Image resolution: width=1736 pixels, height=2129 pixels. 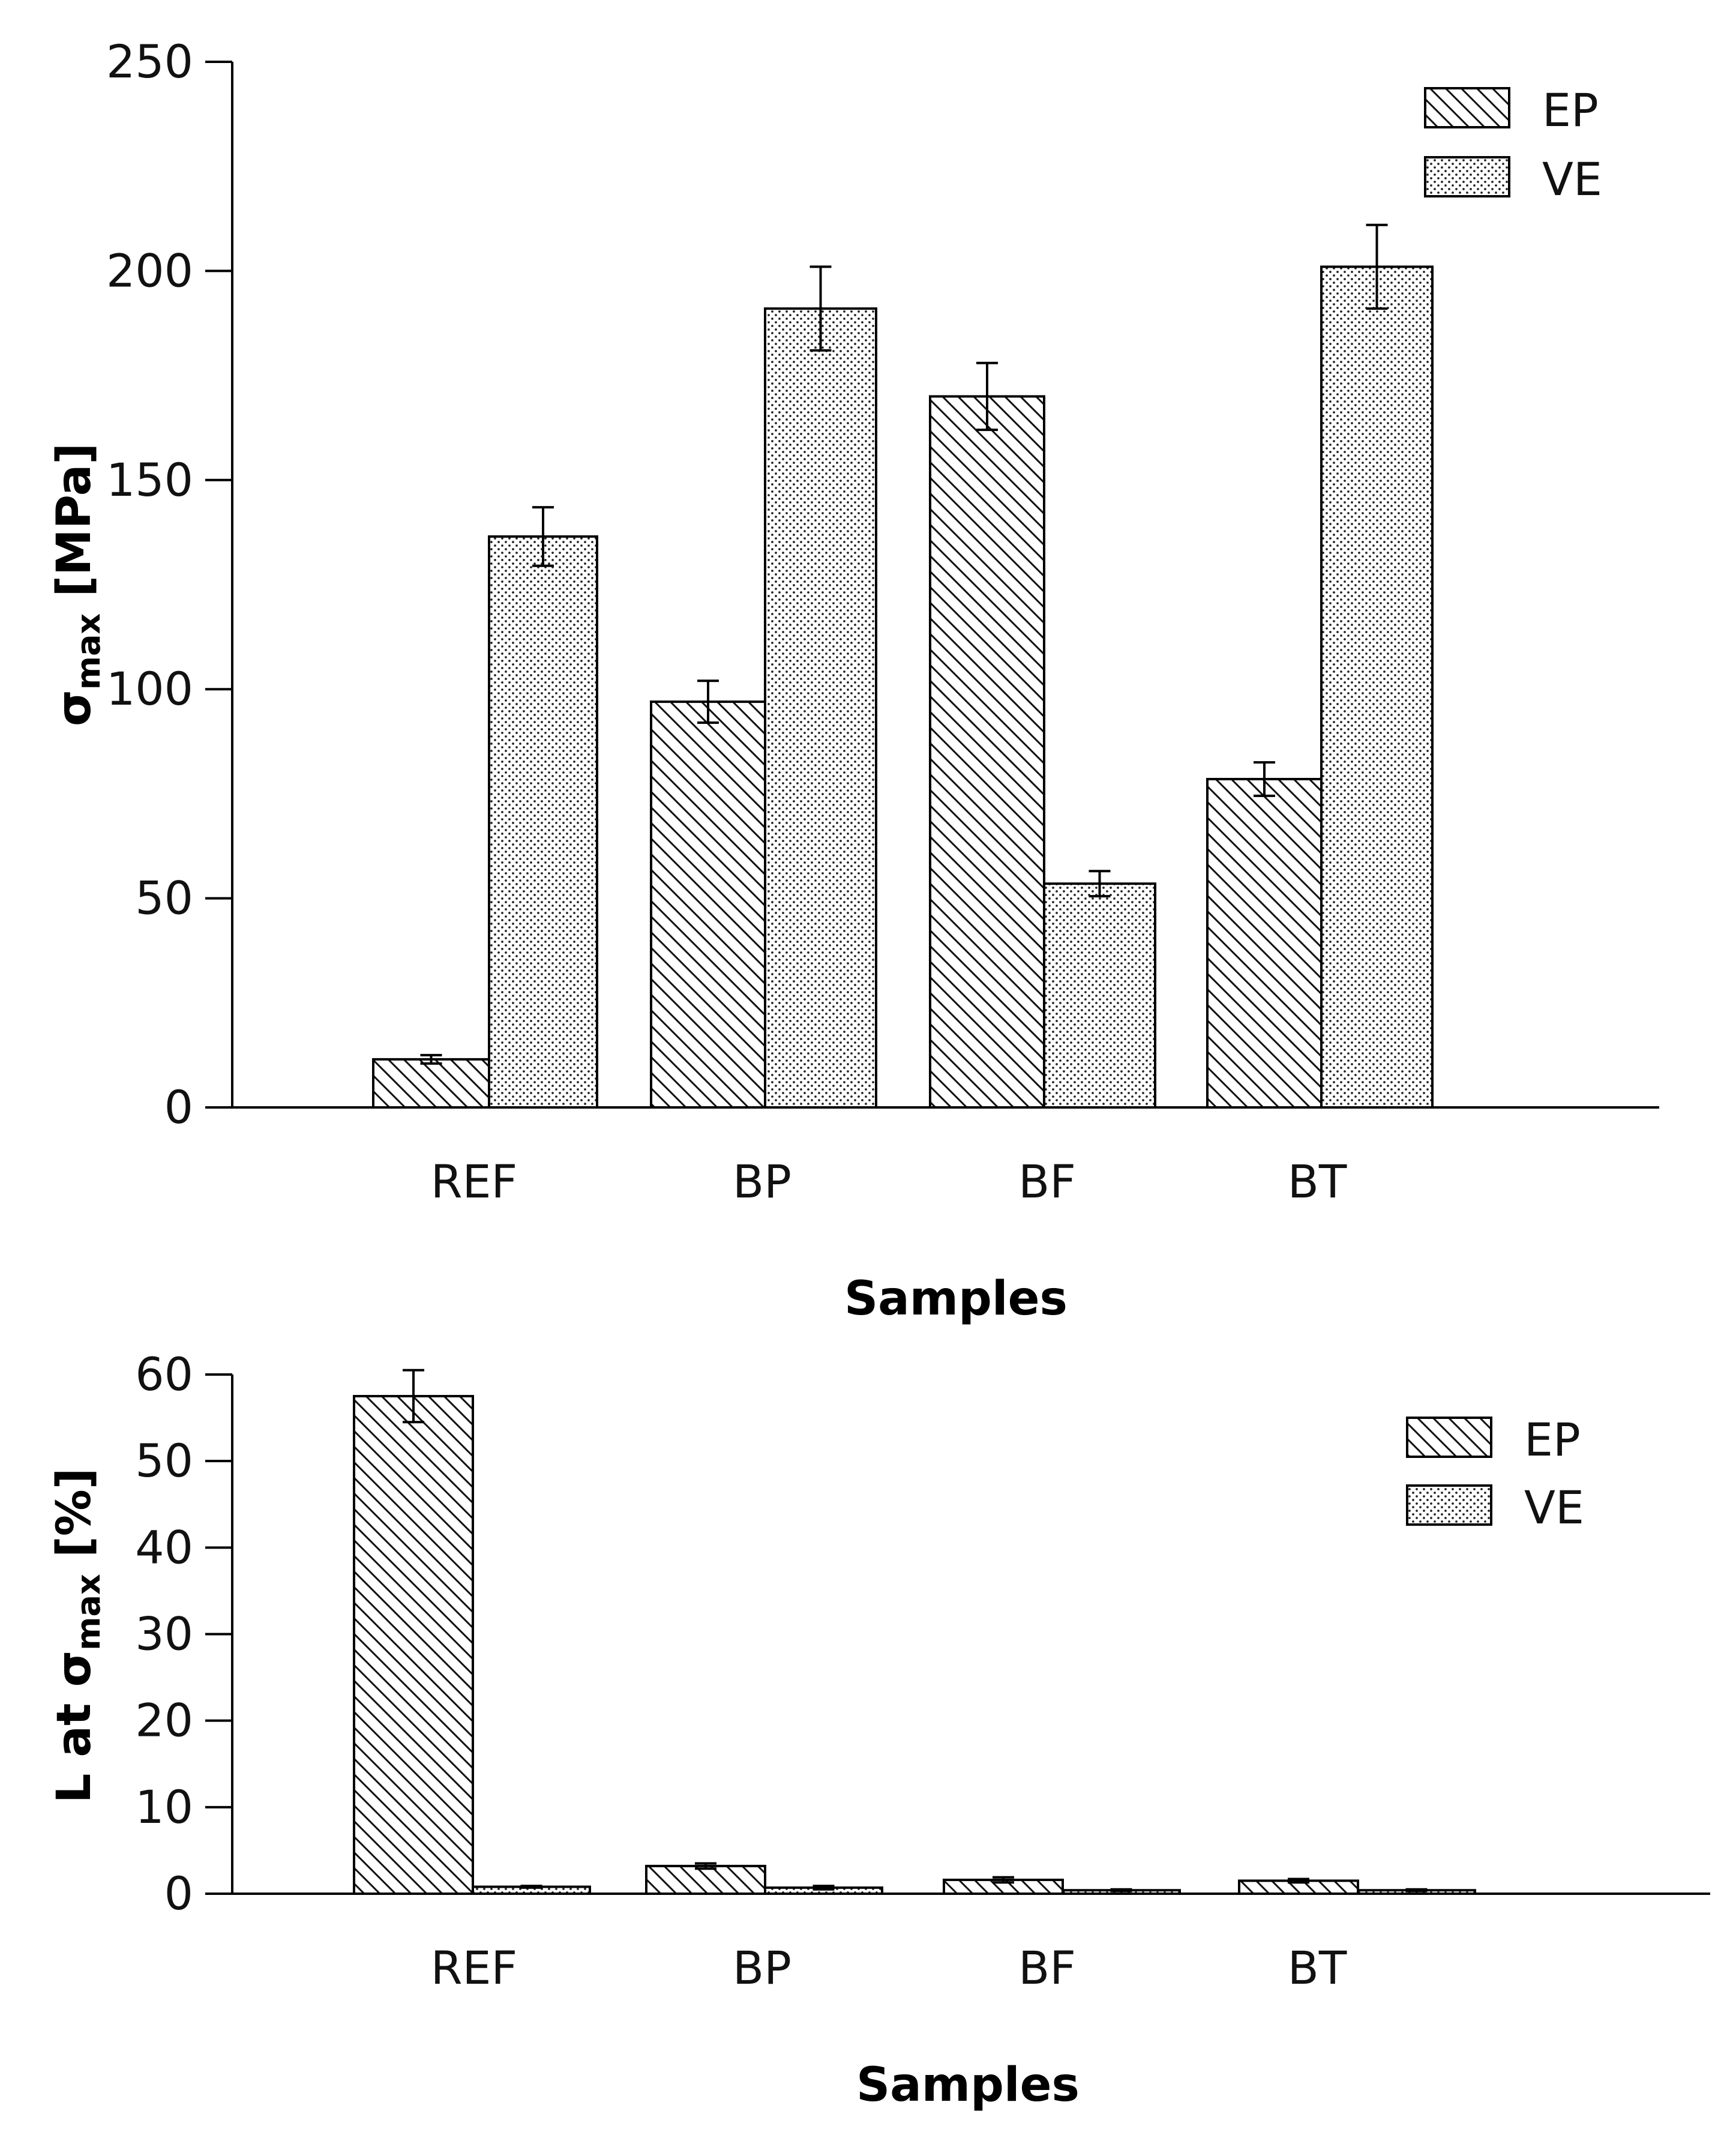 What do you see at coordinates (915, 1631) in the screenshot?
I see `chart-2-error-bars` at bounding box center [915, 1631].